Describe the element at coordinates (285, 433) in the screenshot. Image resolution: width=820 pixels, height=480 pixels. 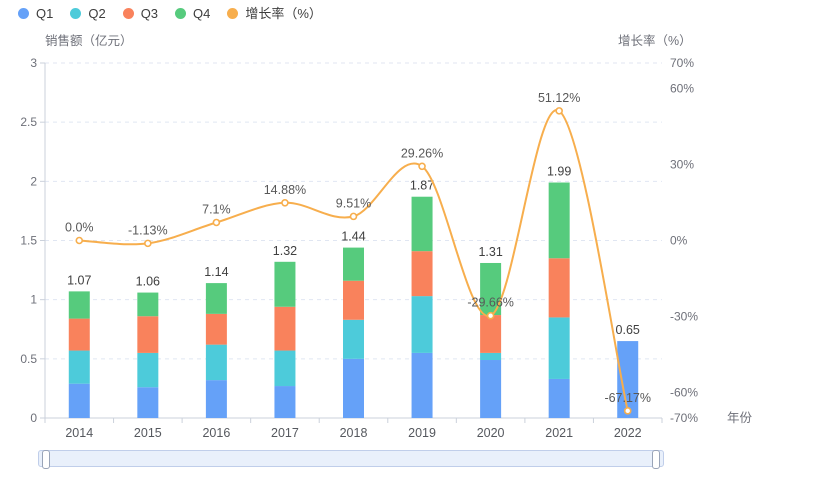
I see `x-axis-label-2017: 2017` at that location.